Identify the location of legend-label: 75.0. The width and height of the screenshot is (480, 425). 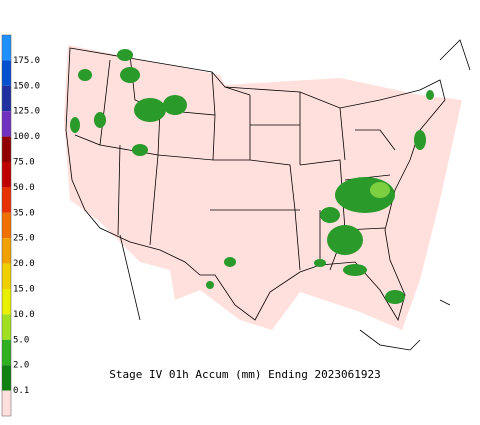
(24, 163).